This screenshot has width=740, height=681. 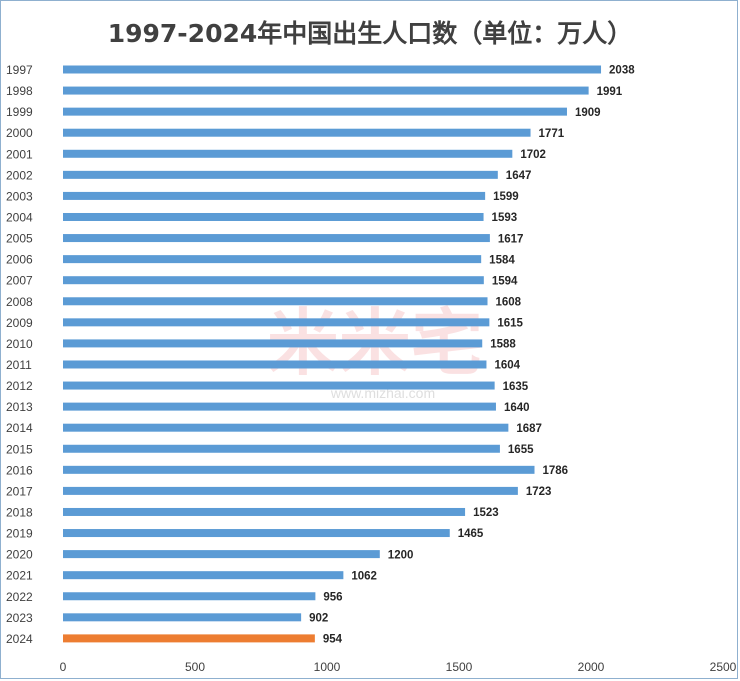 What do you see at coordinates (290, 490) in the screenshot?
I see `bar-2017` at bounding box center [290, 490].